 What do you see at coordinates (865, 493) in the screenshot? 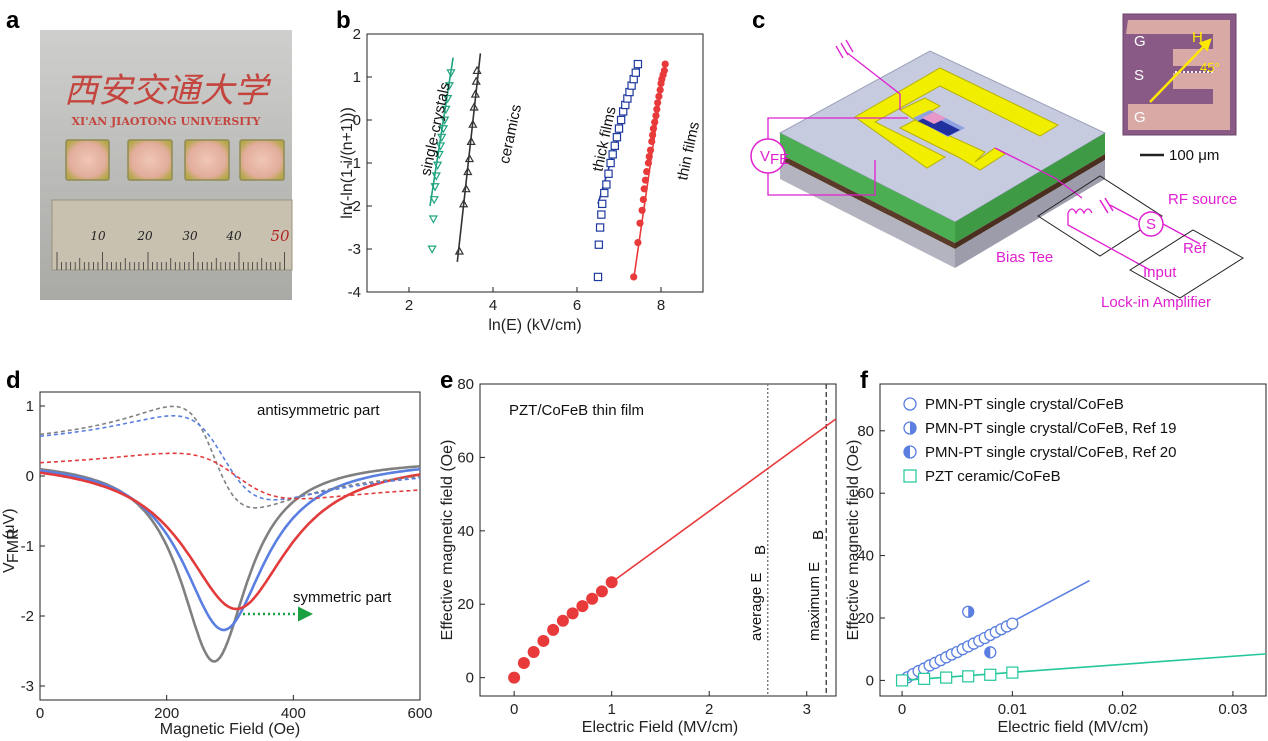
I see `f-y-tick-label: 60` at bounding box center [865, 493].